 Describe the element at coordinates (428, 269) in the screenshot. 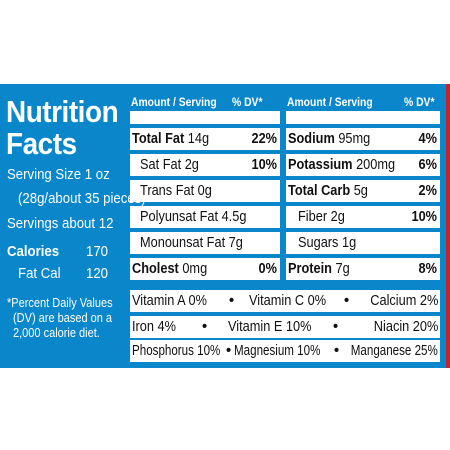

I see `nutrient-dv: 8%` at that location.